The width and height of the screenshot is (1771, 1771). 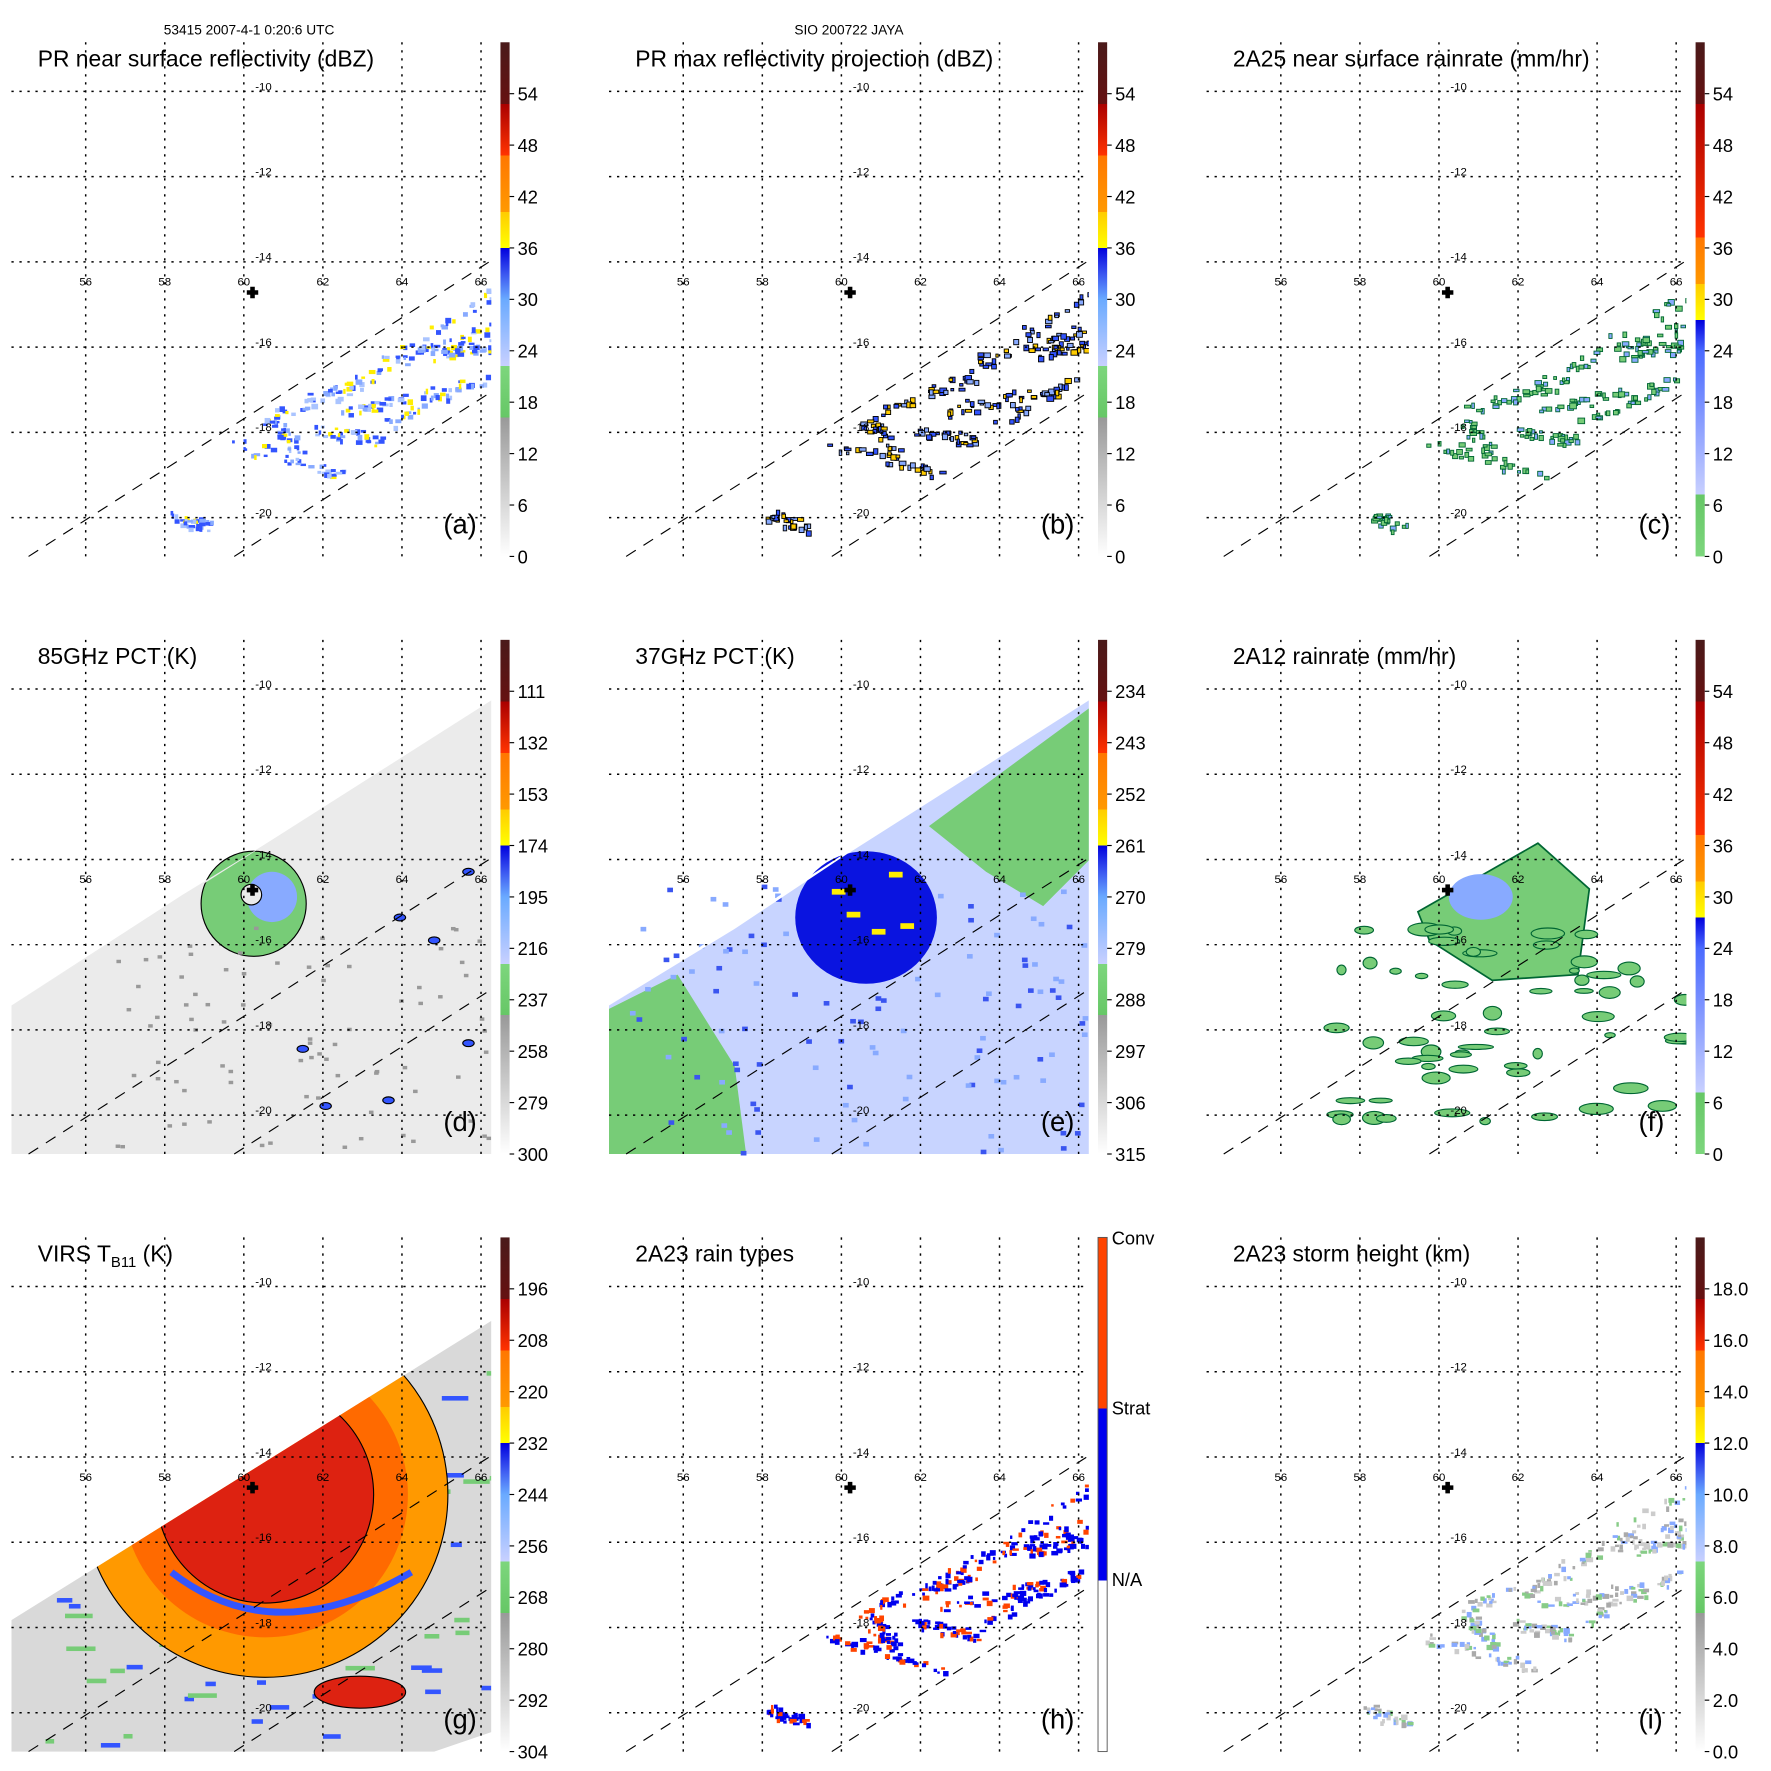 What do you see at coordinates (1455, 408) in the screenshot?
I see `swath-edge-line` at bounding box center [1455, 408].